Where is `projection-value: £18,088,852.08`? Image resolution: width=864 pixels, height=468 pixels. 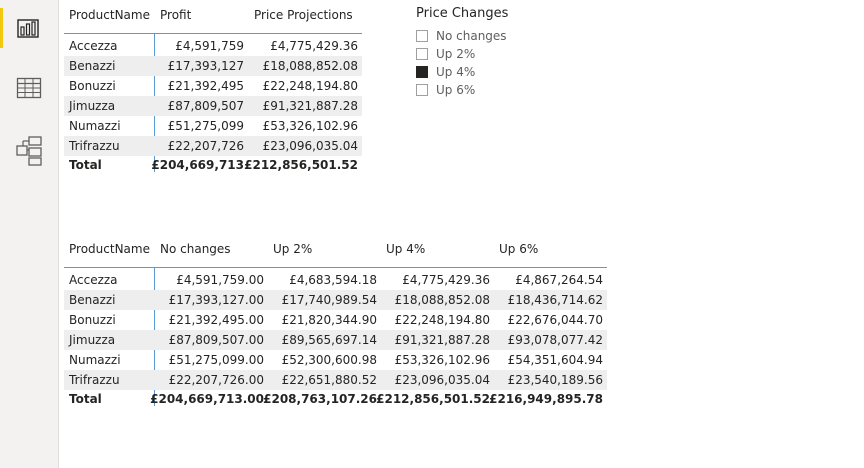 projection-value: £18,088,852.08 is located at coordinates (310, 66).